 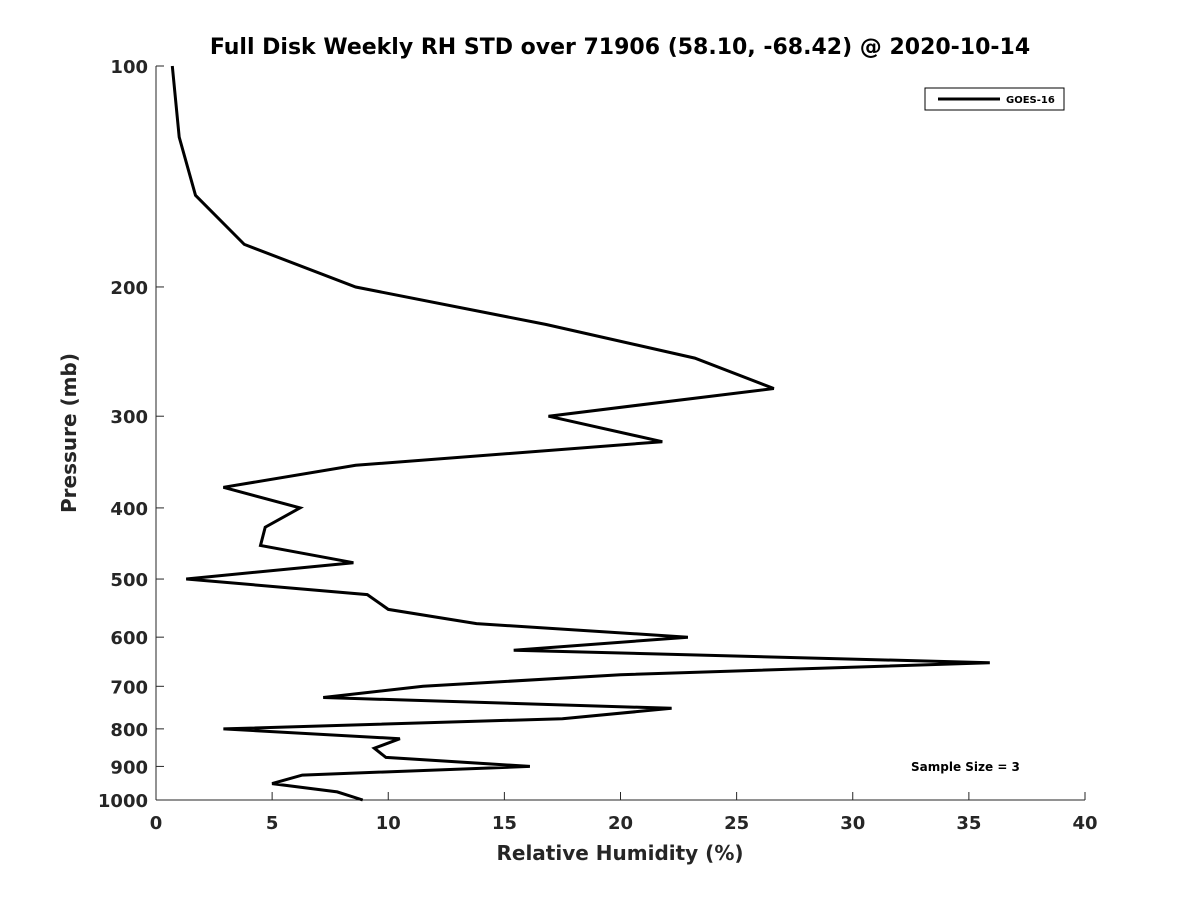 What do you see at coordinates (123, 801) in the screenshot?
I see `y-tick-label: 1000` at bounding box center [123, 801].